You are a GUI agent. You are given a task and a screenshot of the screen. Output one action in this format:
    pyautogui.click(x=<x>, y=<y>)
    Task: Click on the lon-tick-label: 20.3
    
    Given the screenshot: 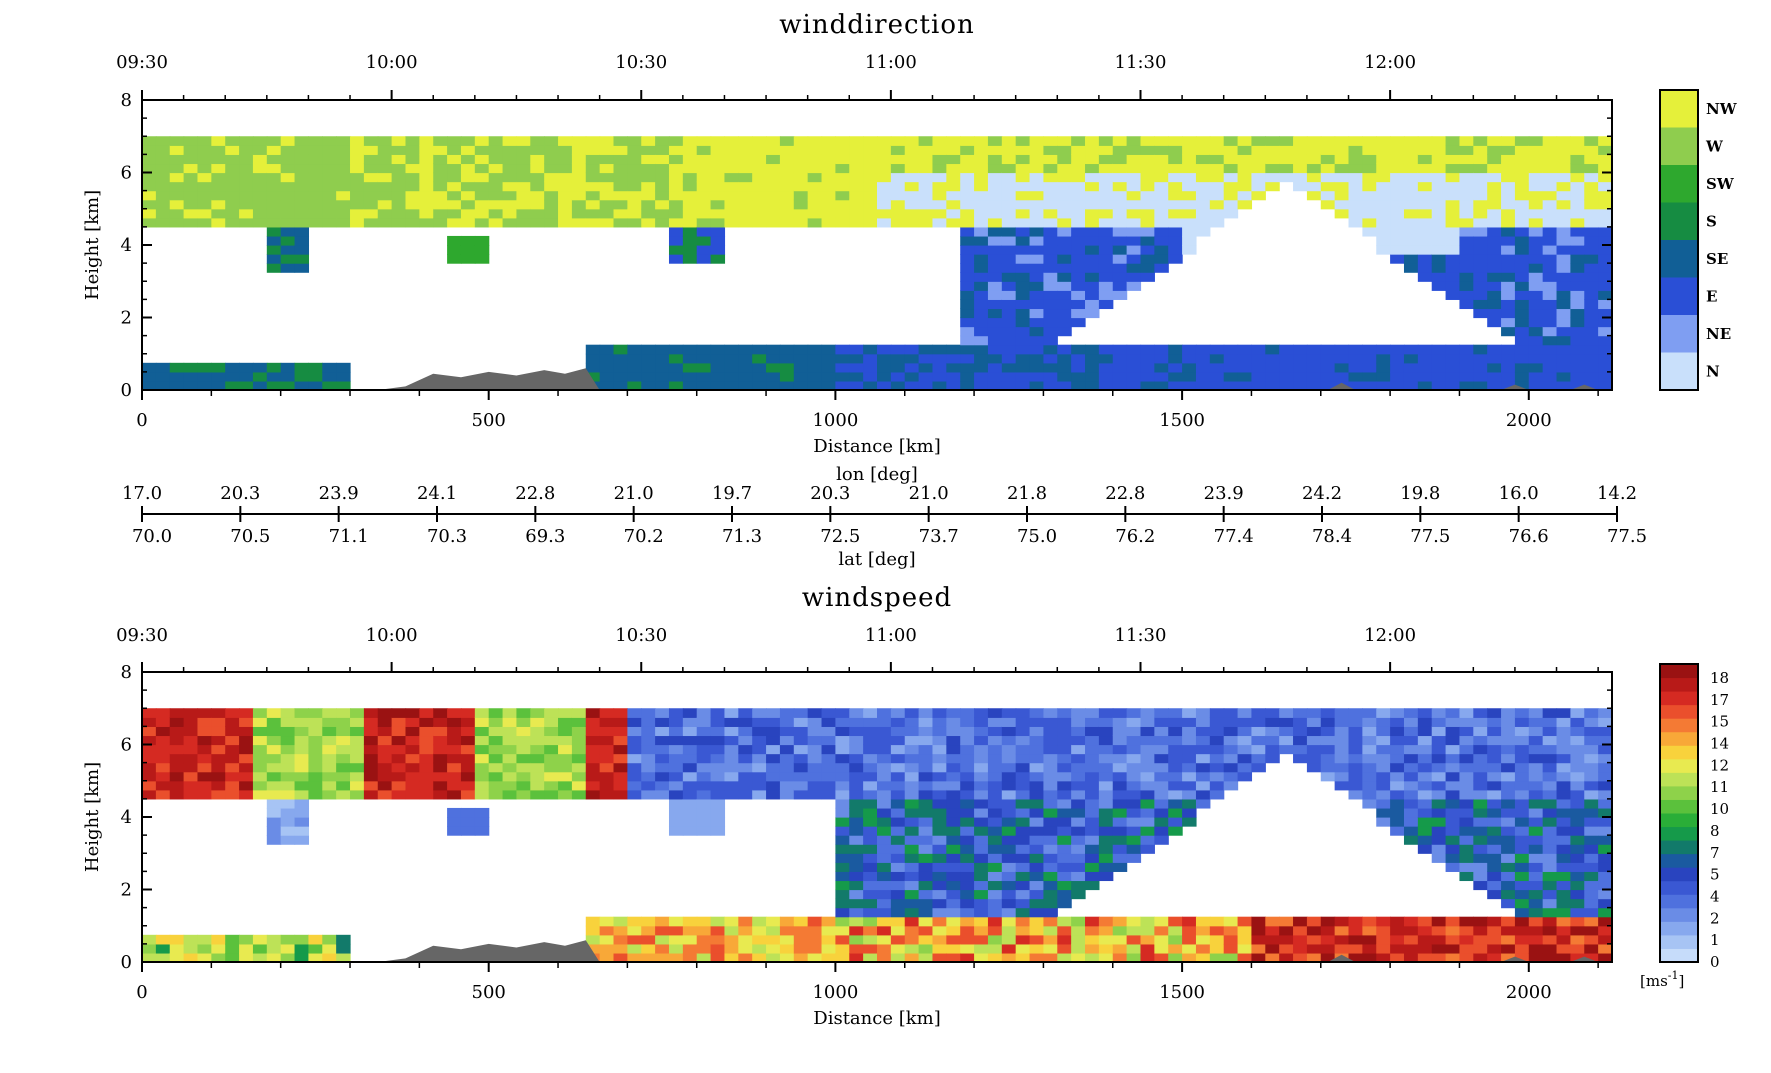 What is the action you would take?
    pyautogui.click(x=830, y=493)
    